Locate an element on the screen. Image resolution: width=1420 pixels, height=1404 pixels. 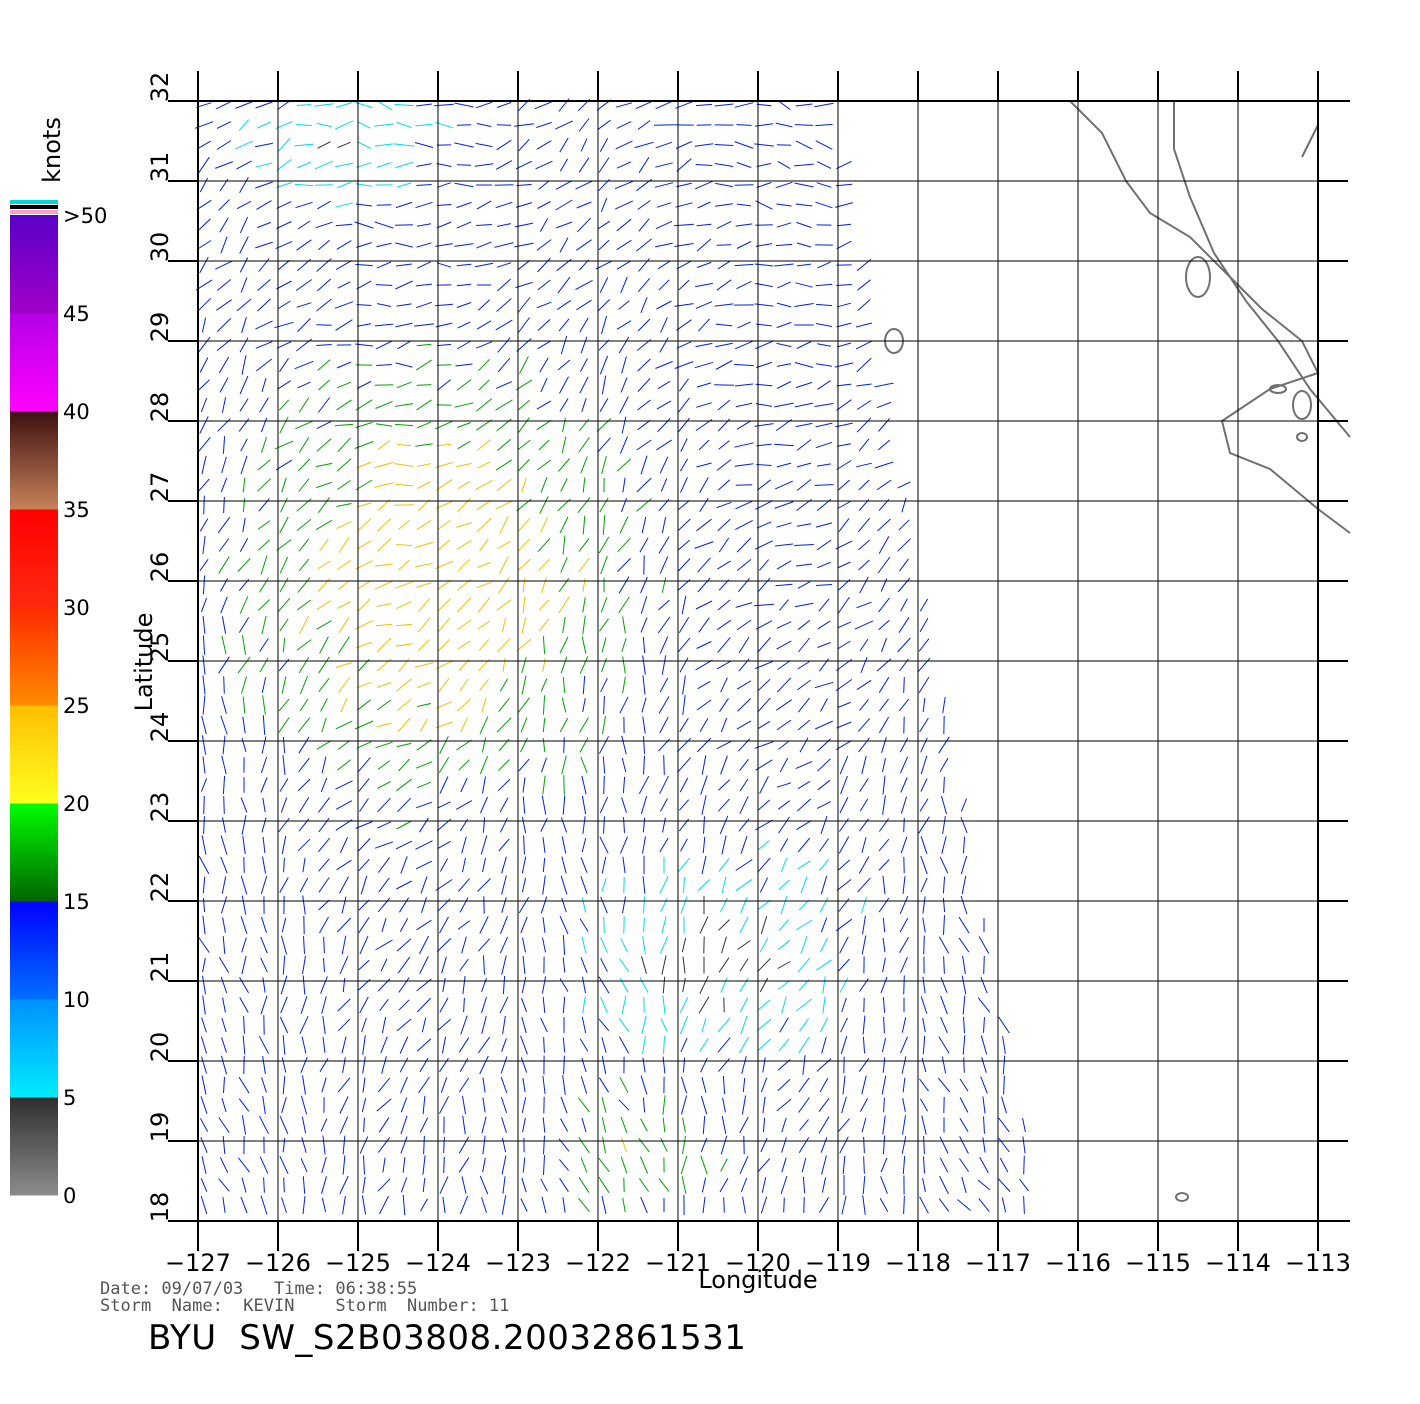
colorbar-band is located at coordinates (34, 852).